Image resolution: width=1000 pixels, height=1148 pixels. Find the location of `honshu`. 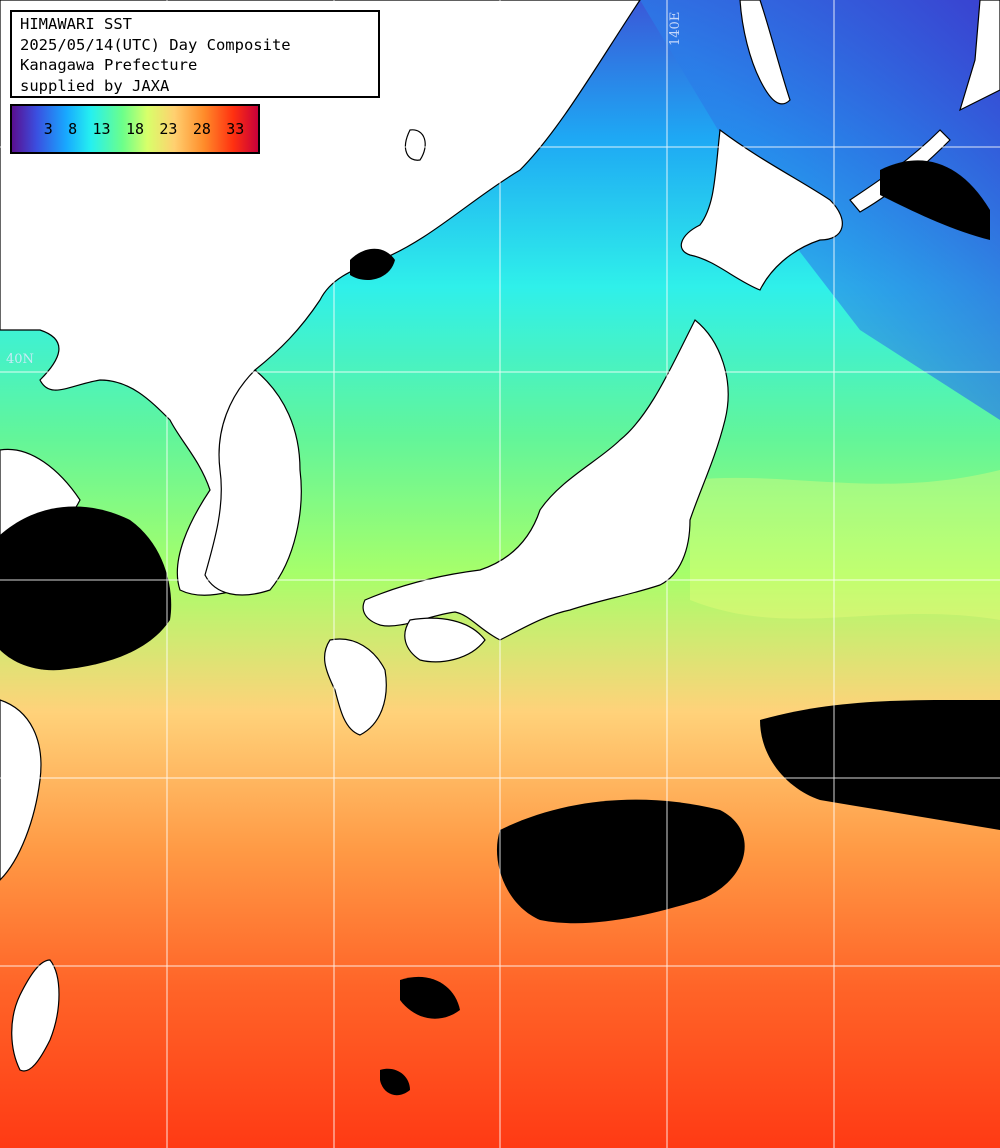

honshu is located at coordinates (545, 480).